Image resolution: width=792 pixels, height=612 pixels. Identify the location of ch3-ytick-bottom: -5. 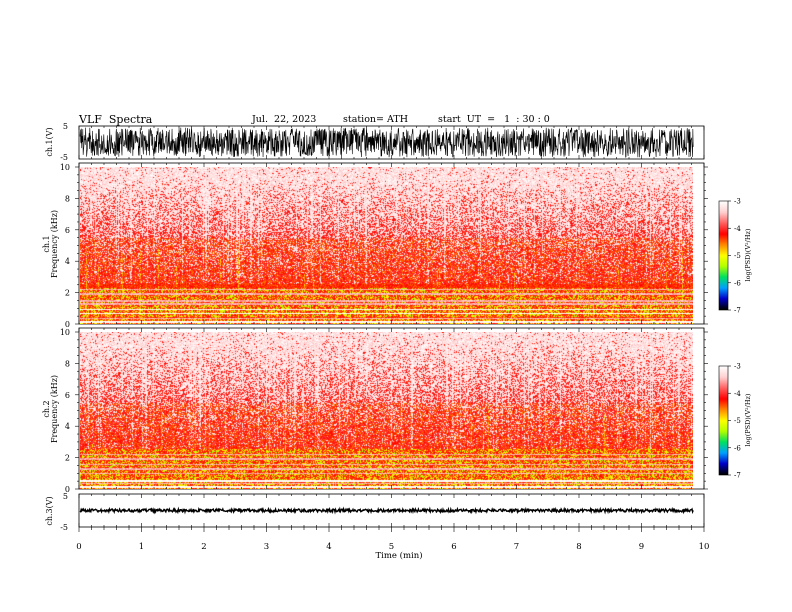
(64, 527).